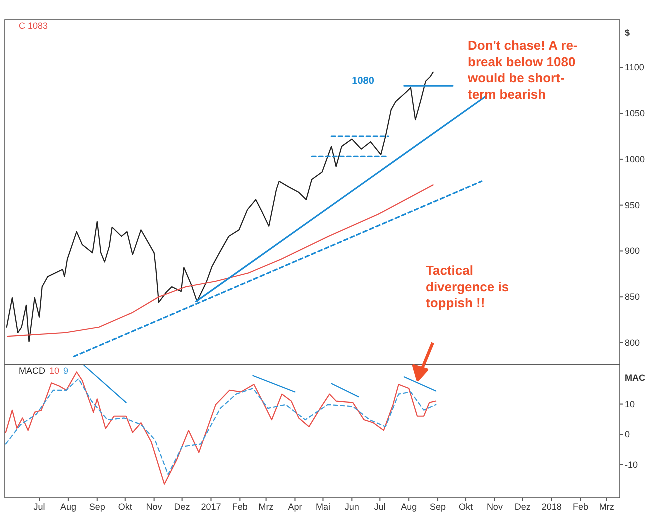 This screenshot has width=646, height=516. Describe the element at coordinates (522, 70) in the screenshot. I see `annotation: Don't chase! A re-break below 1080 would be short-term bearish` at that location.